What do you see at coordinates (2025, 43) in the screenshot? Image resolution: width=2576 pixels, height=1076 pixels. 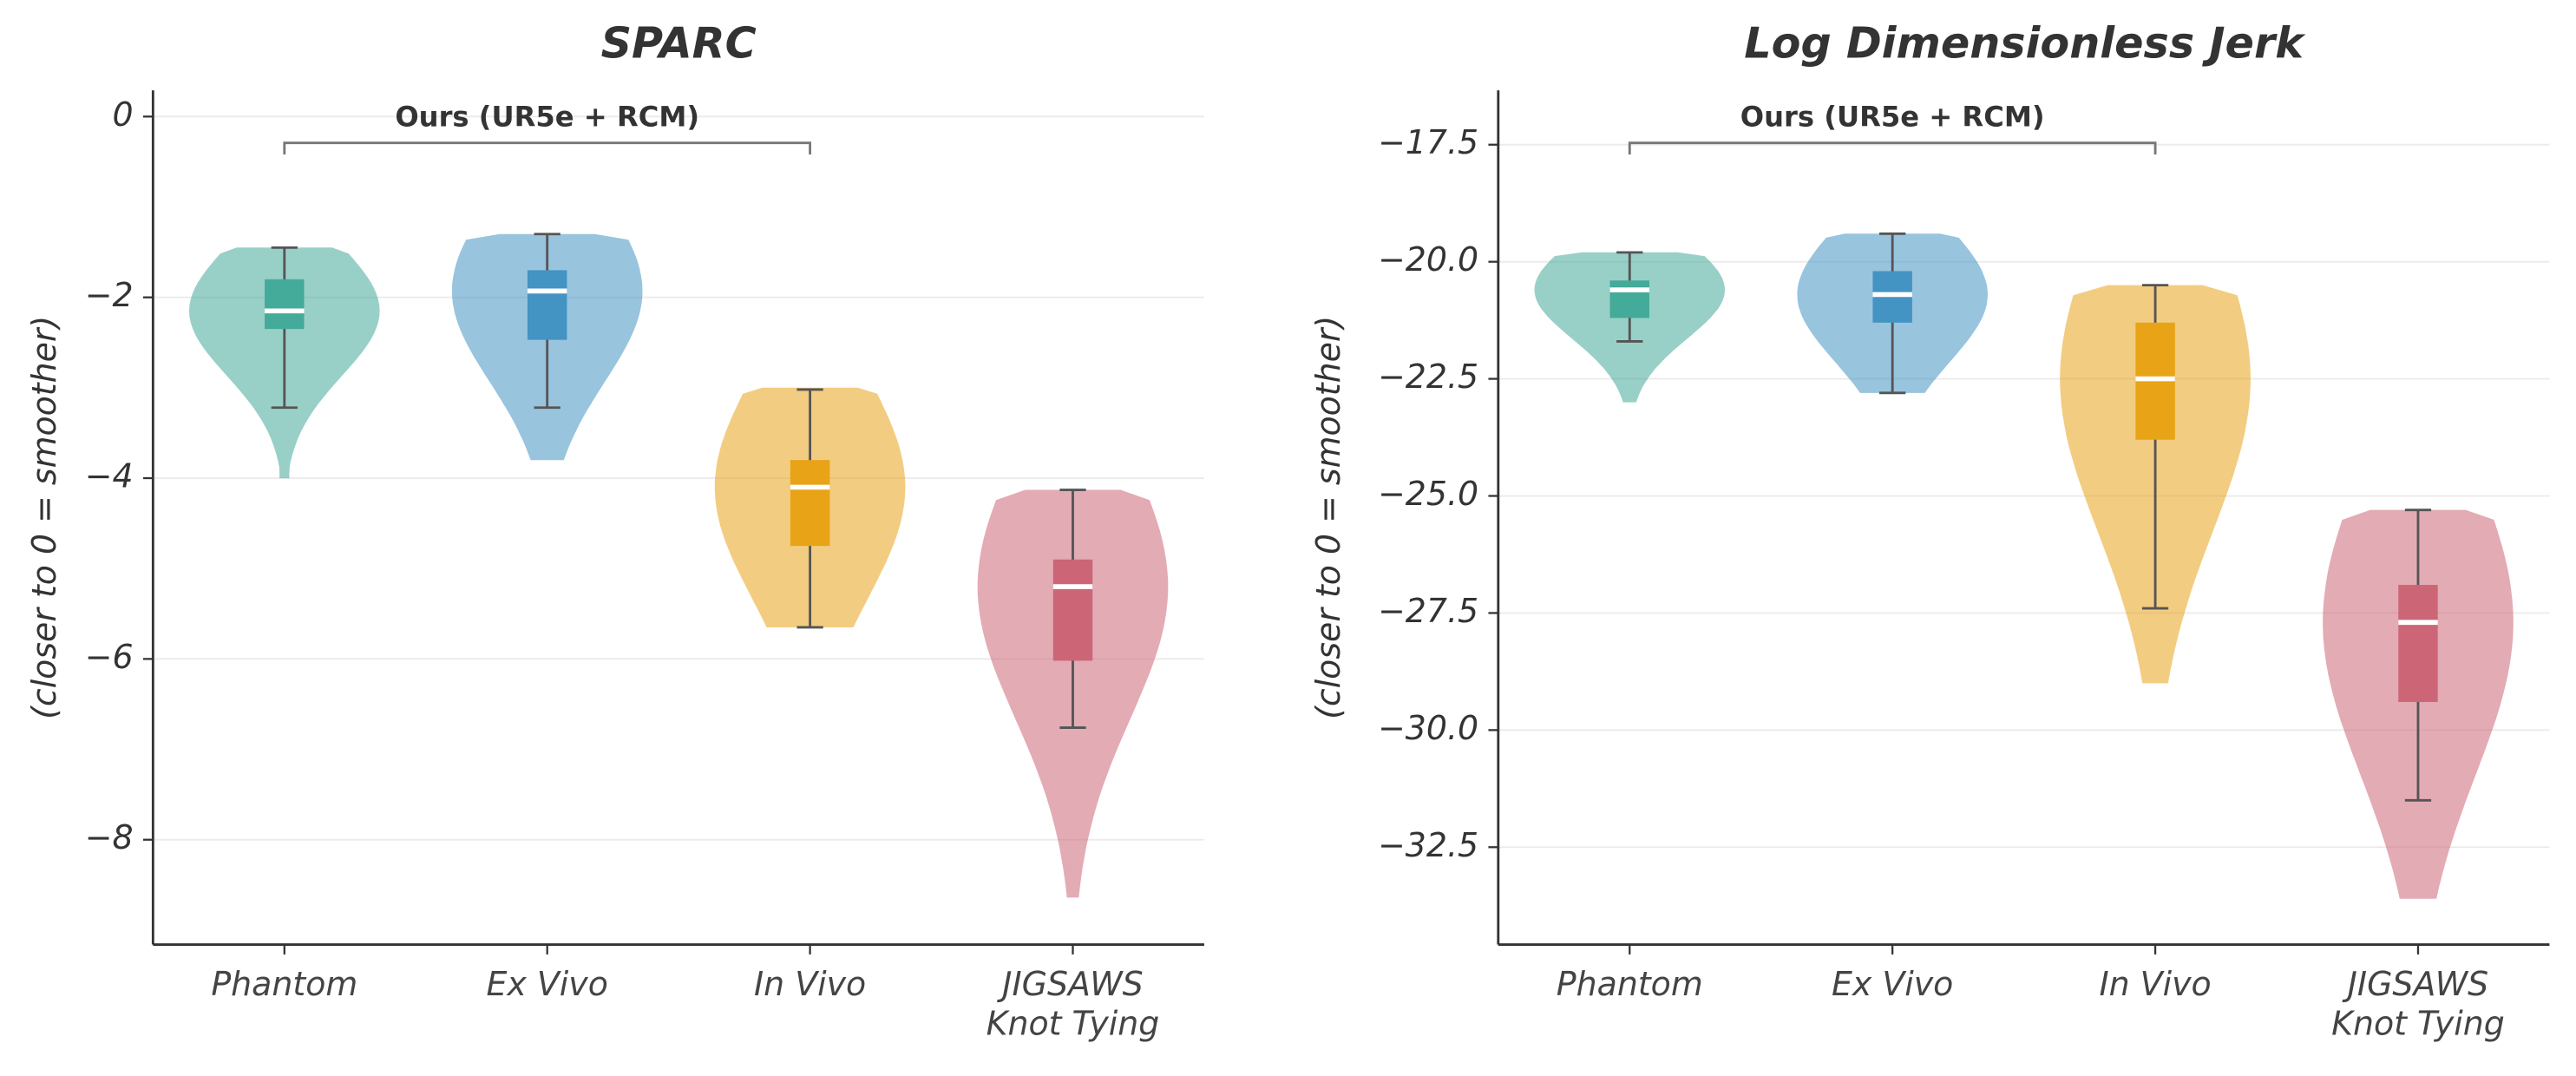 I see `chart-title: Log Dimensionless Jerk` at bounding box center [2025, 43].